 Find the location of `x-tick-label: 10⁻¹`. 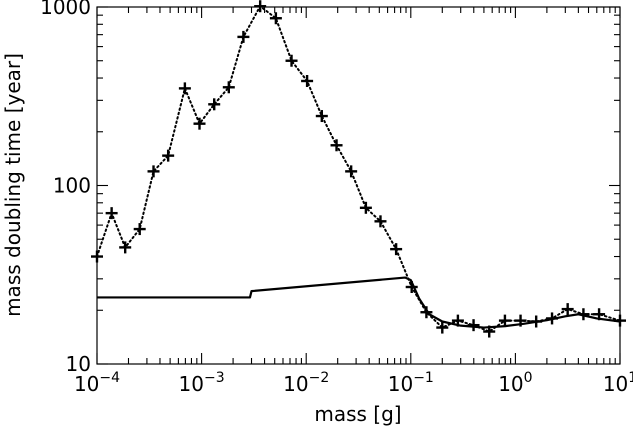

x-tick-label: 10⁻¹ is located at coordinates (411, 383).